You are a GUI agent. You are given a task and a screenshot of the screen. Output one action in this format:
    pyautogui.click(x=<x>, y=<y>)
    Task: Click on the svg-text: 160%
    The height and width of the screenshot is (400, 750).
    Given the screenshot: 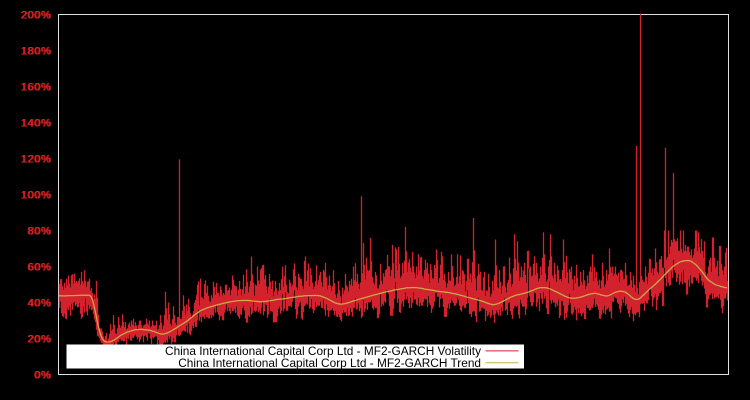 What is the action you would take?
    pyautogui.click(x=35, y=87)
    